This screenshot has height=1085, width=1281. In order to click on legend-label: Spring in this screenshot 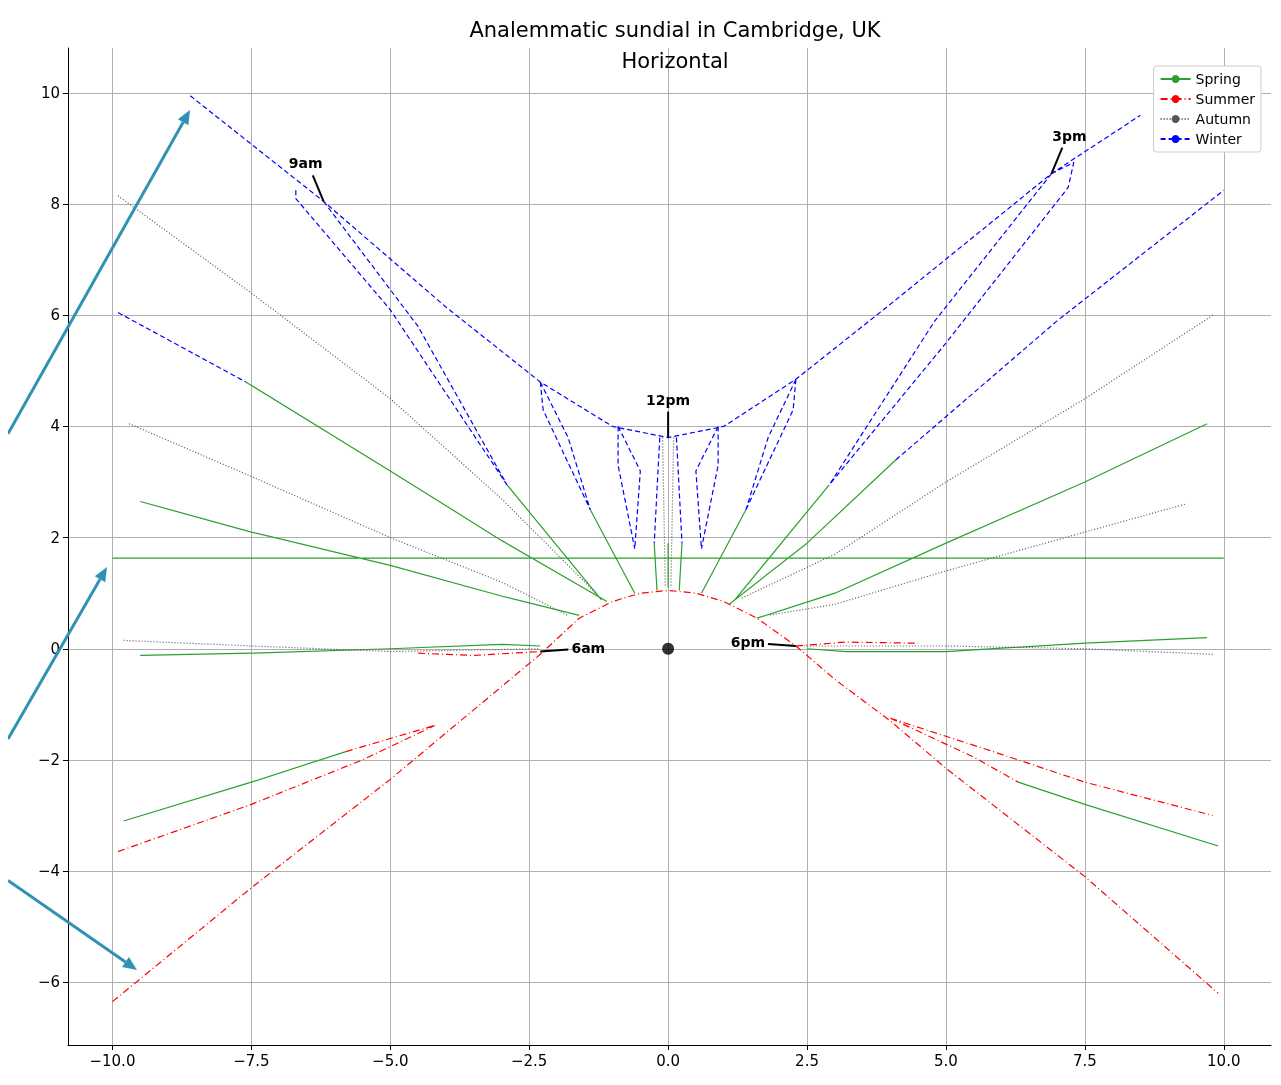, I will do `click(1218, 79)`.